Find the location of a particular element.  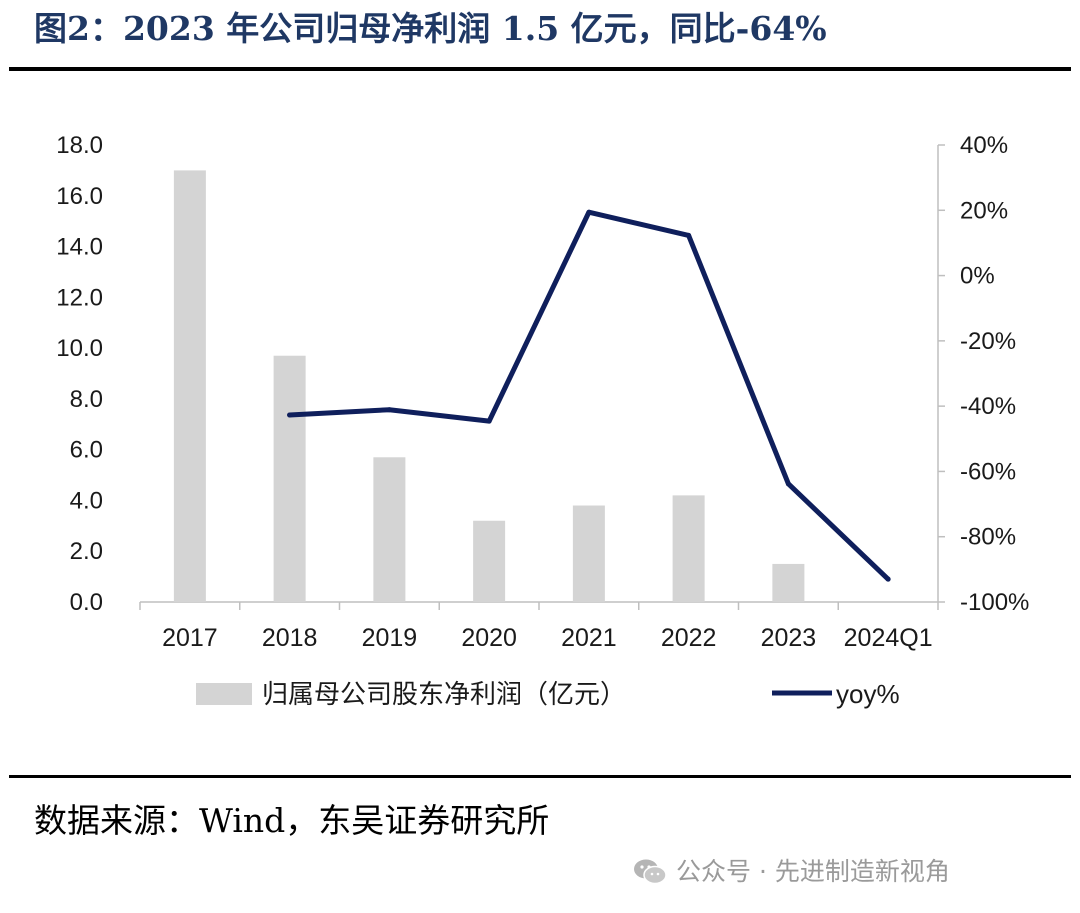

left-y-tick-label: 8.0 is located at coordinates (86, 399).